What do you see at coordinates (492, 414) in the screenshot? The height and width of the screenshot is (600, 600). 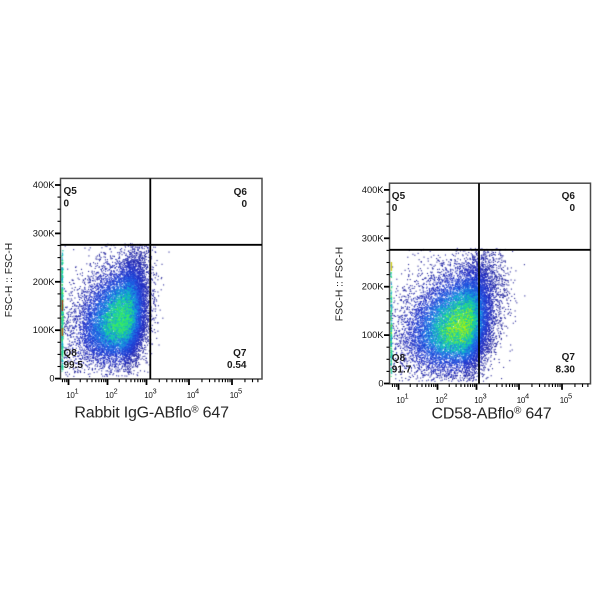 I see `svg-text: CD58-ABflo® 647` at bounding box center [492, 414].